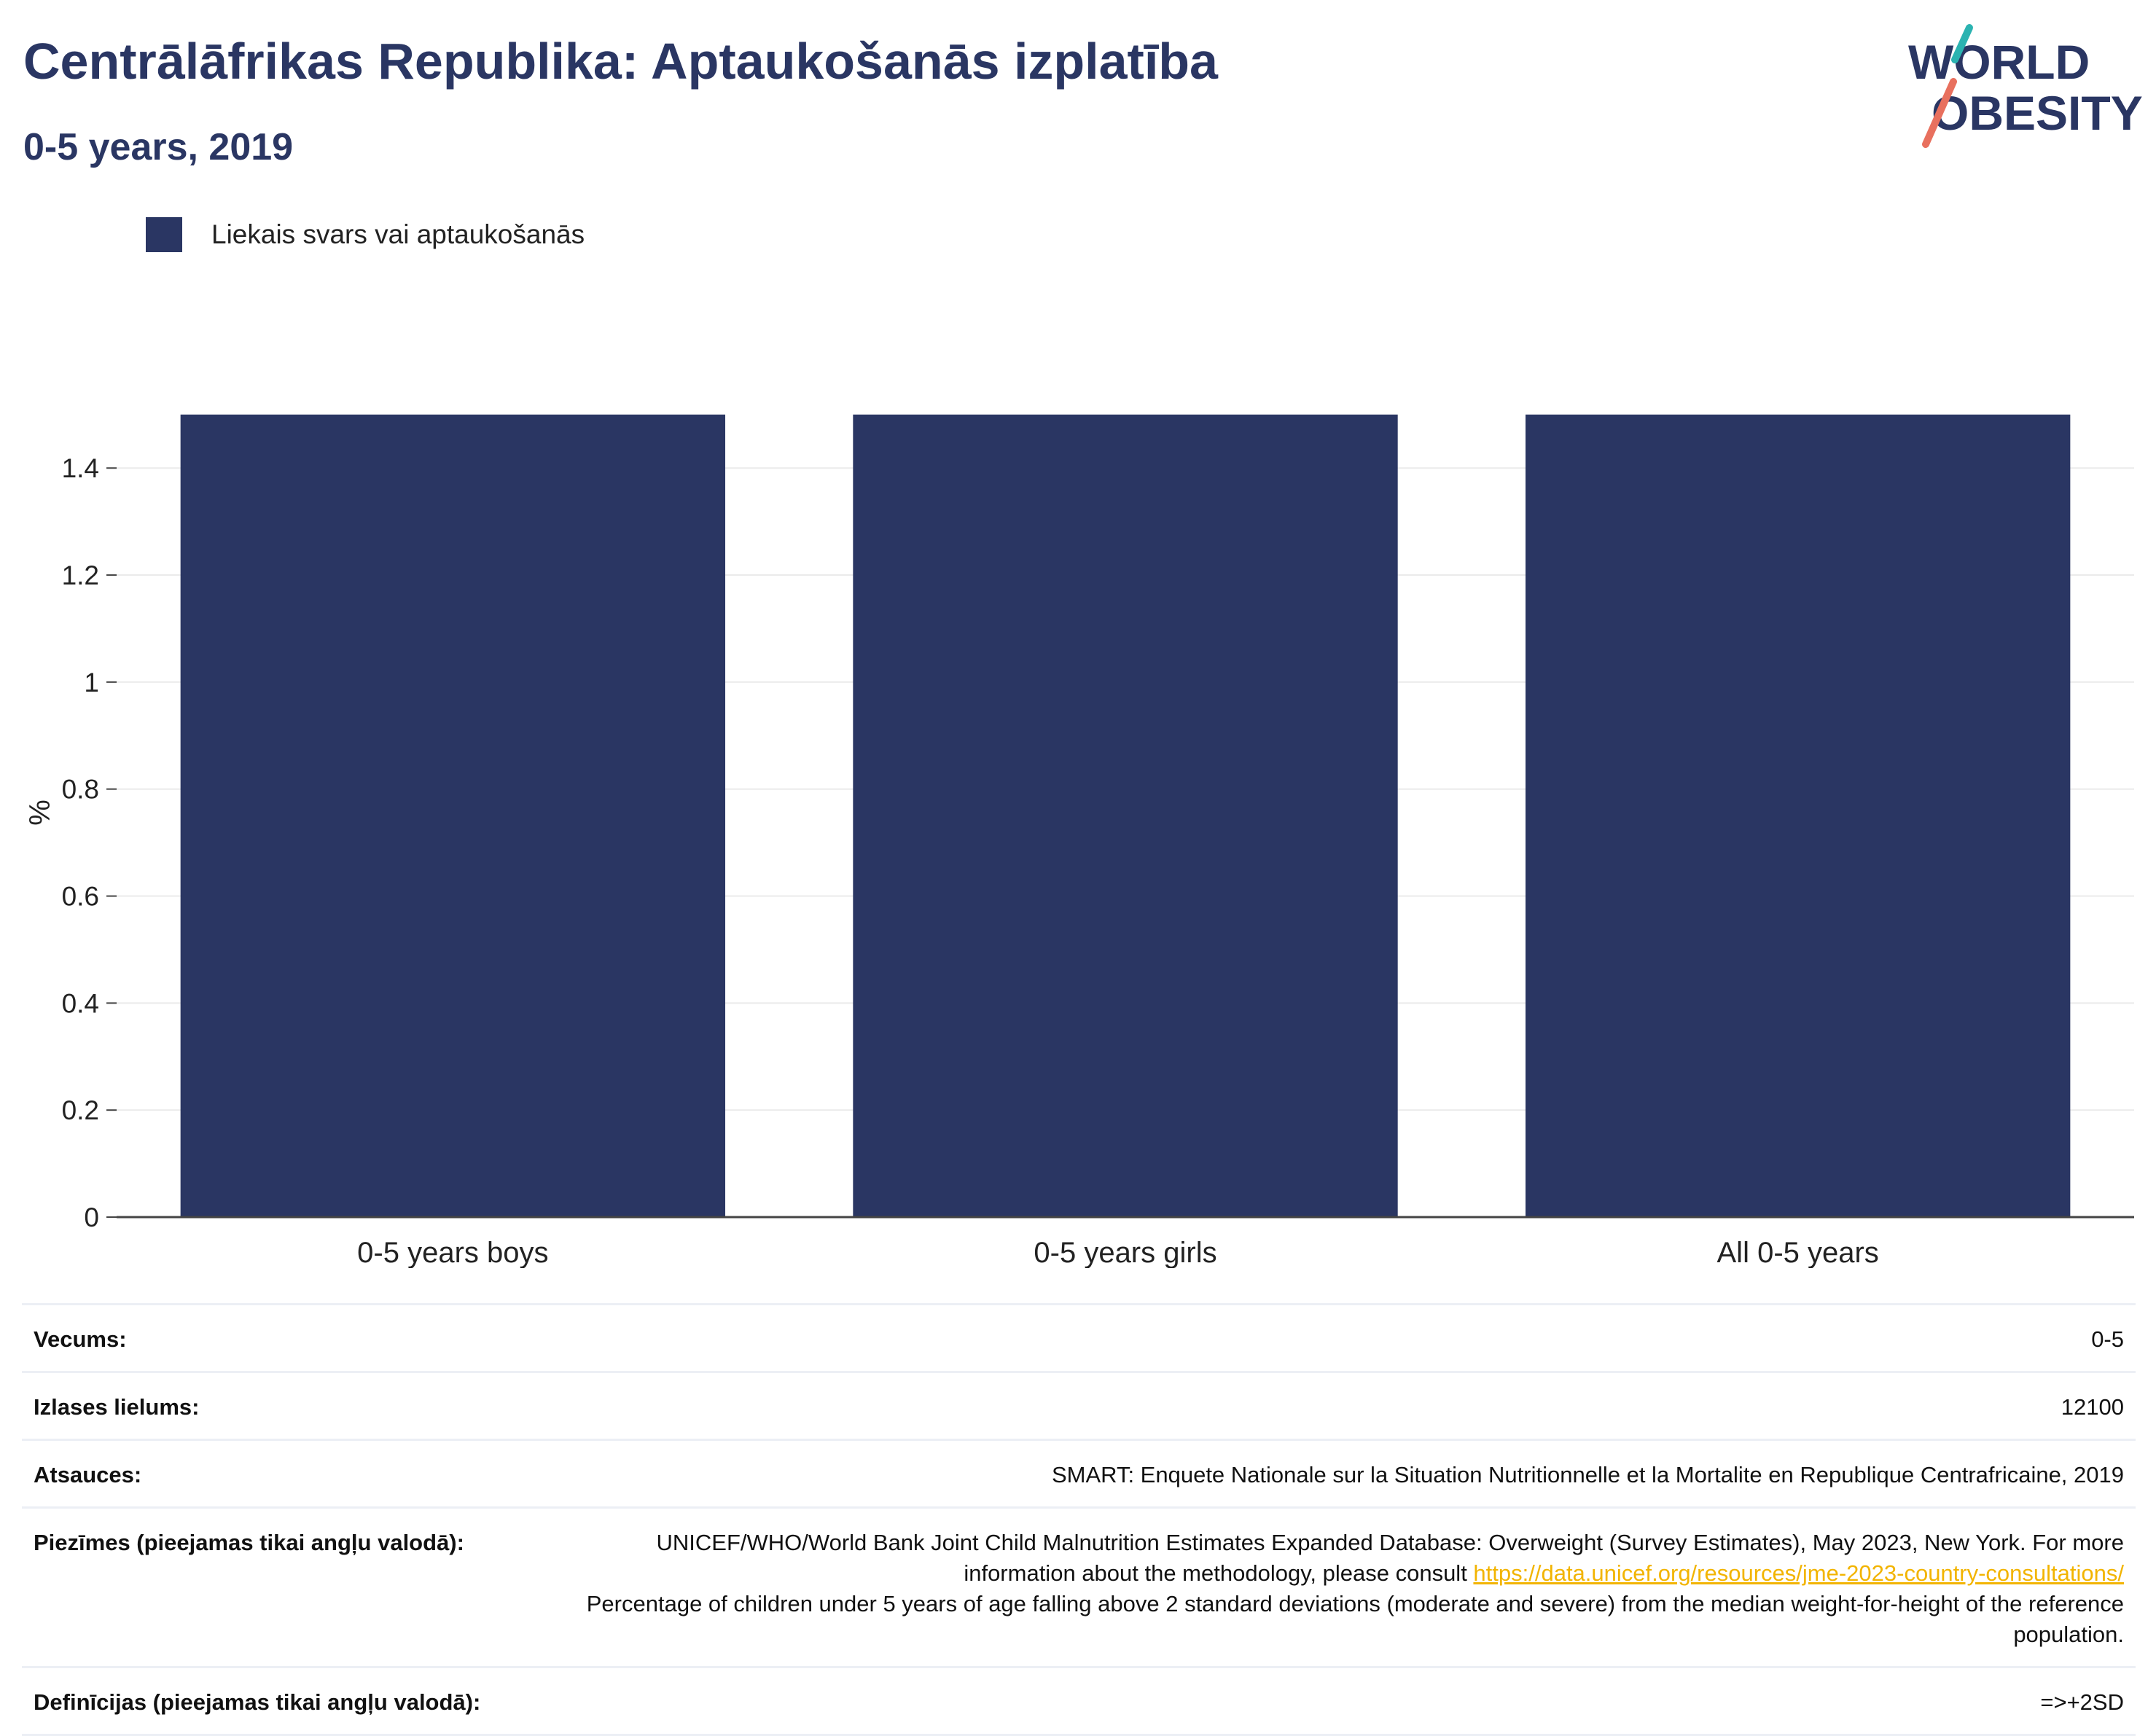 The image size is (2156, 1736). I want to click on logo-text-world: WORLD, so click(1999, 62).